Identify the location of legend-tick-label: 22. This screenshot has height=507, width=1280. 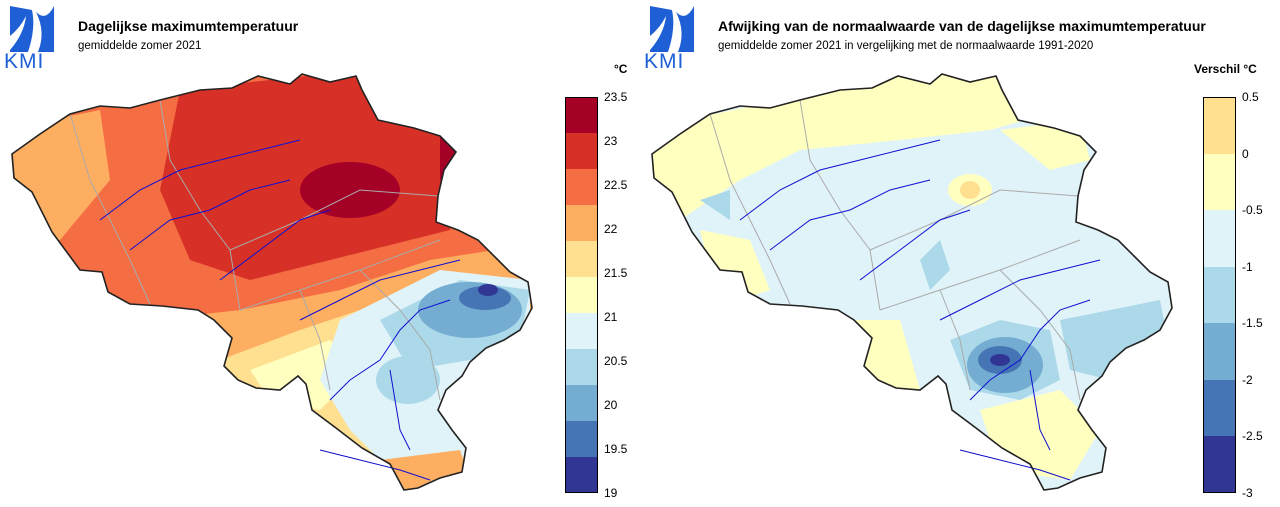
(611, 229).